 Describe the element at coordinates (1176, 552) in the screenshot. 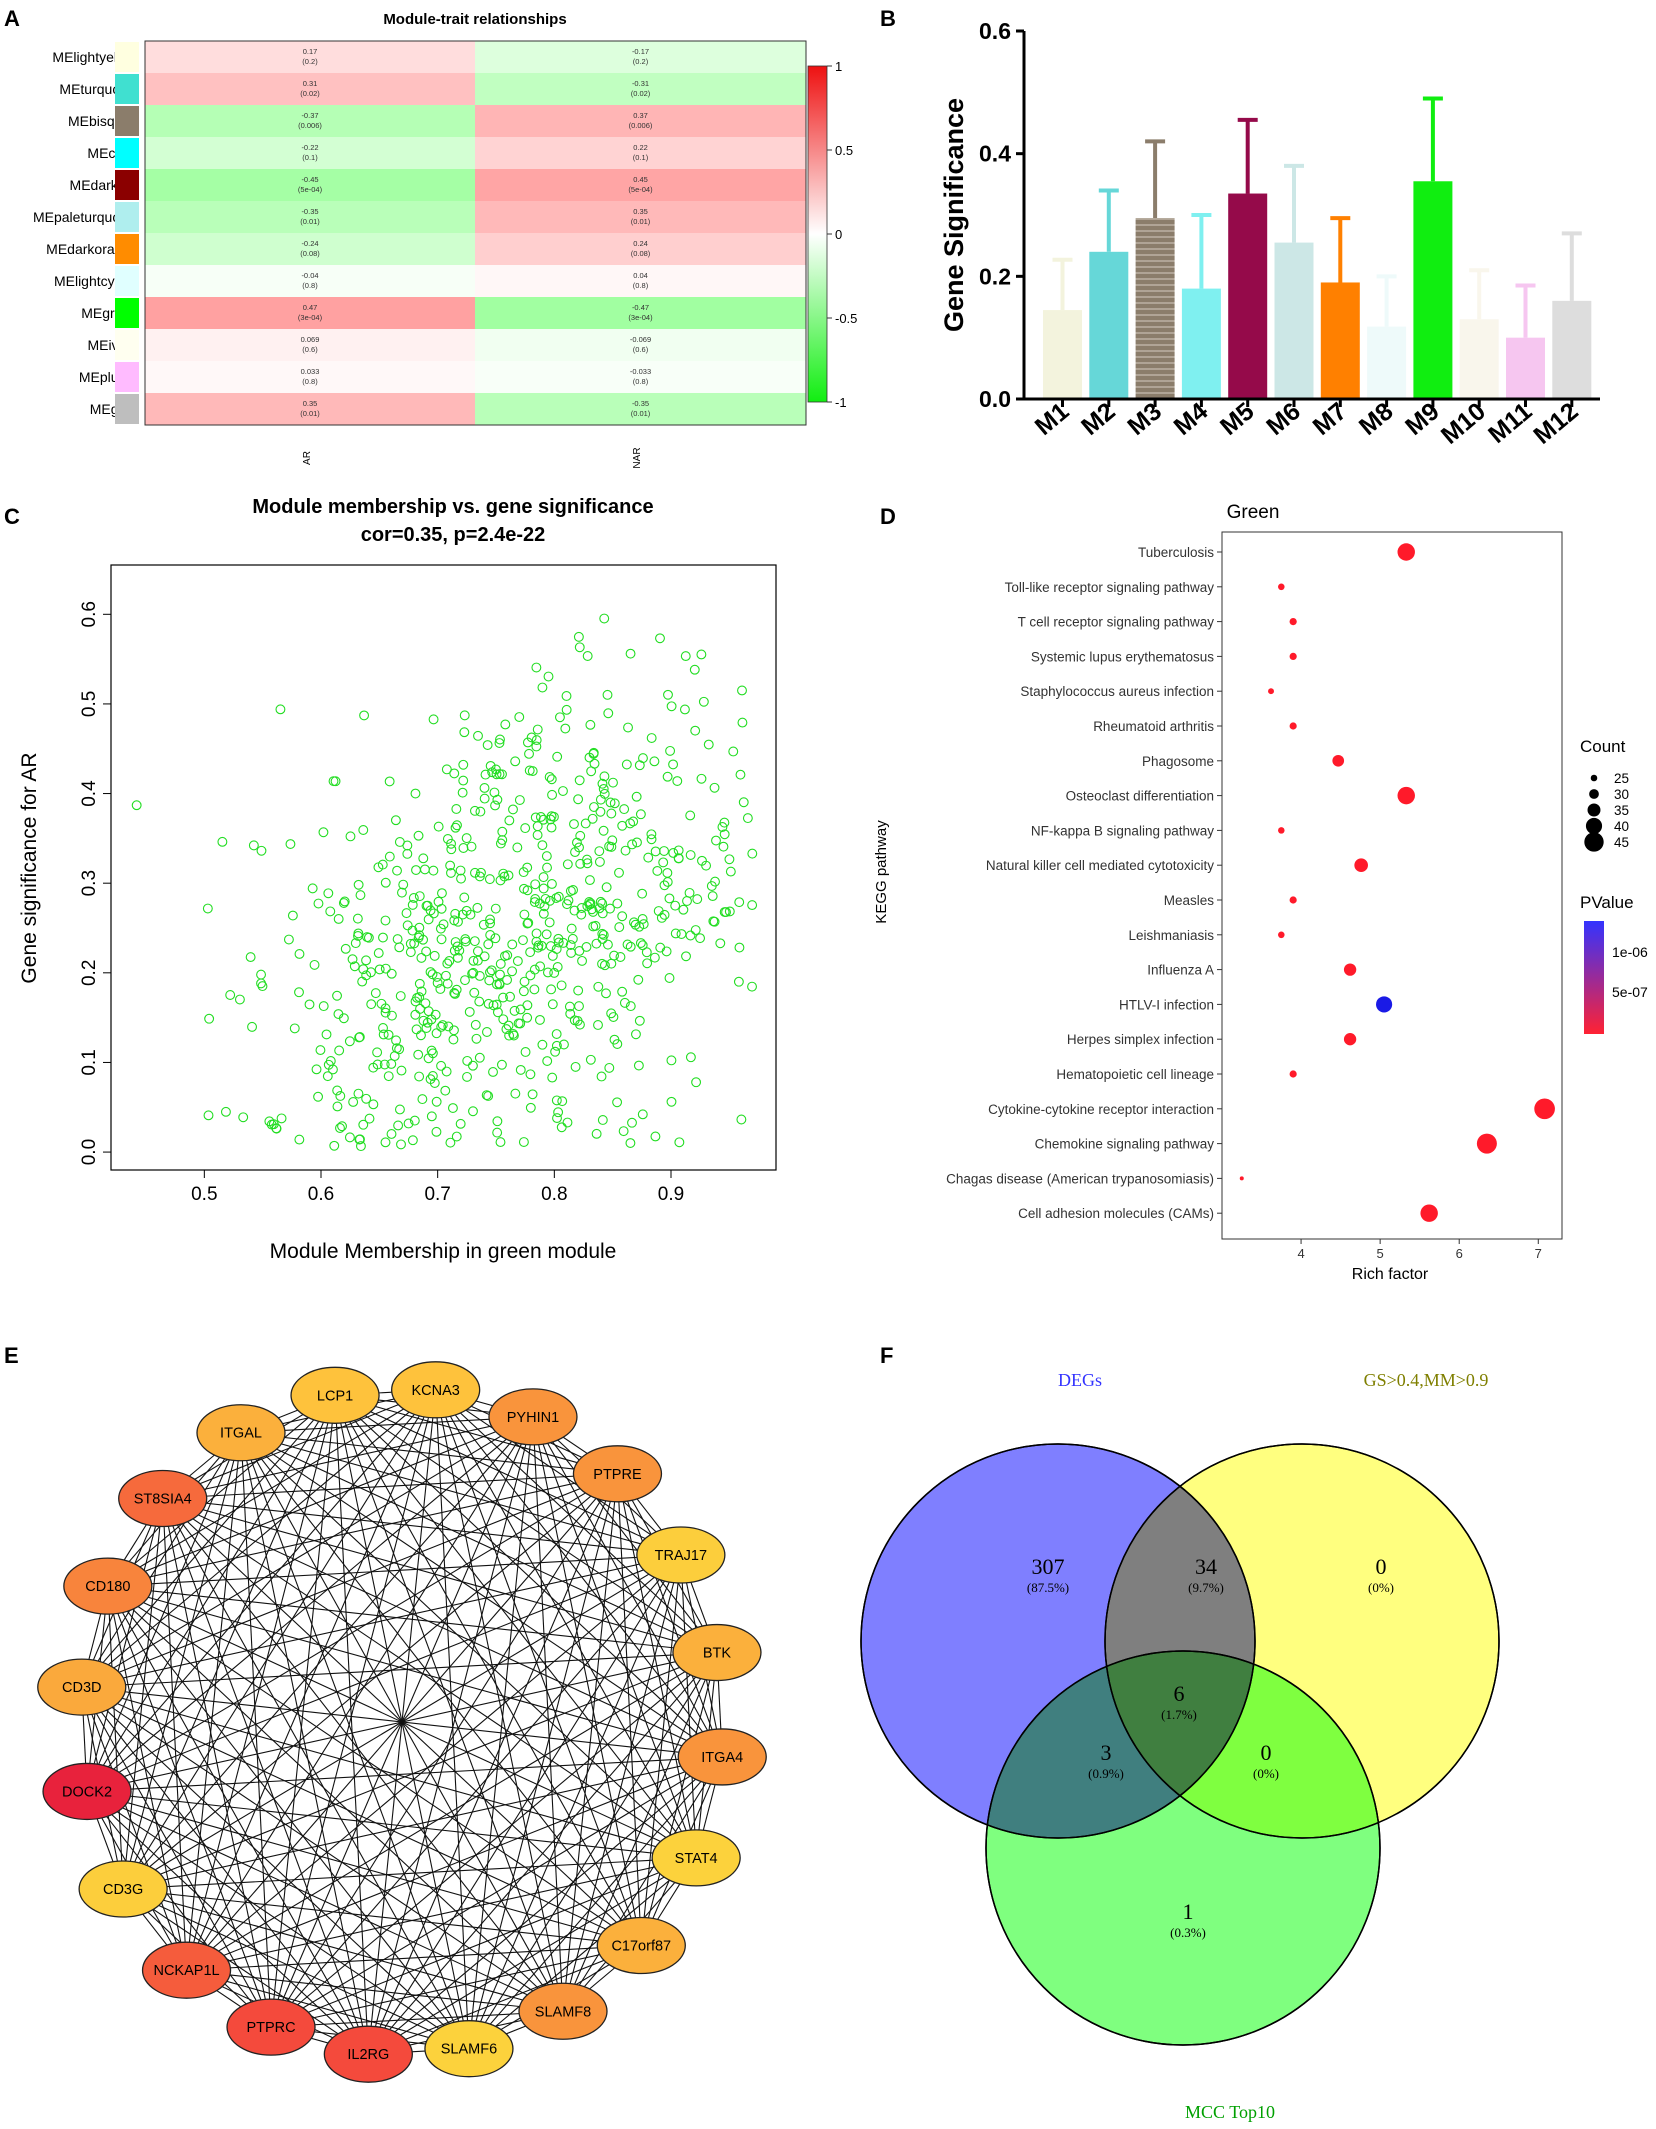

I see `kegg-pathway-label: Tuberculosis` at that location.